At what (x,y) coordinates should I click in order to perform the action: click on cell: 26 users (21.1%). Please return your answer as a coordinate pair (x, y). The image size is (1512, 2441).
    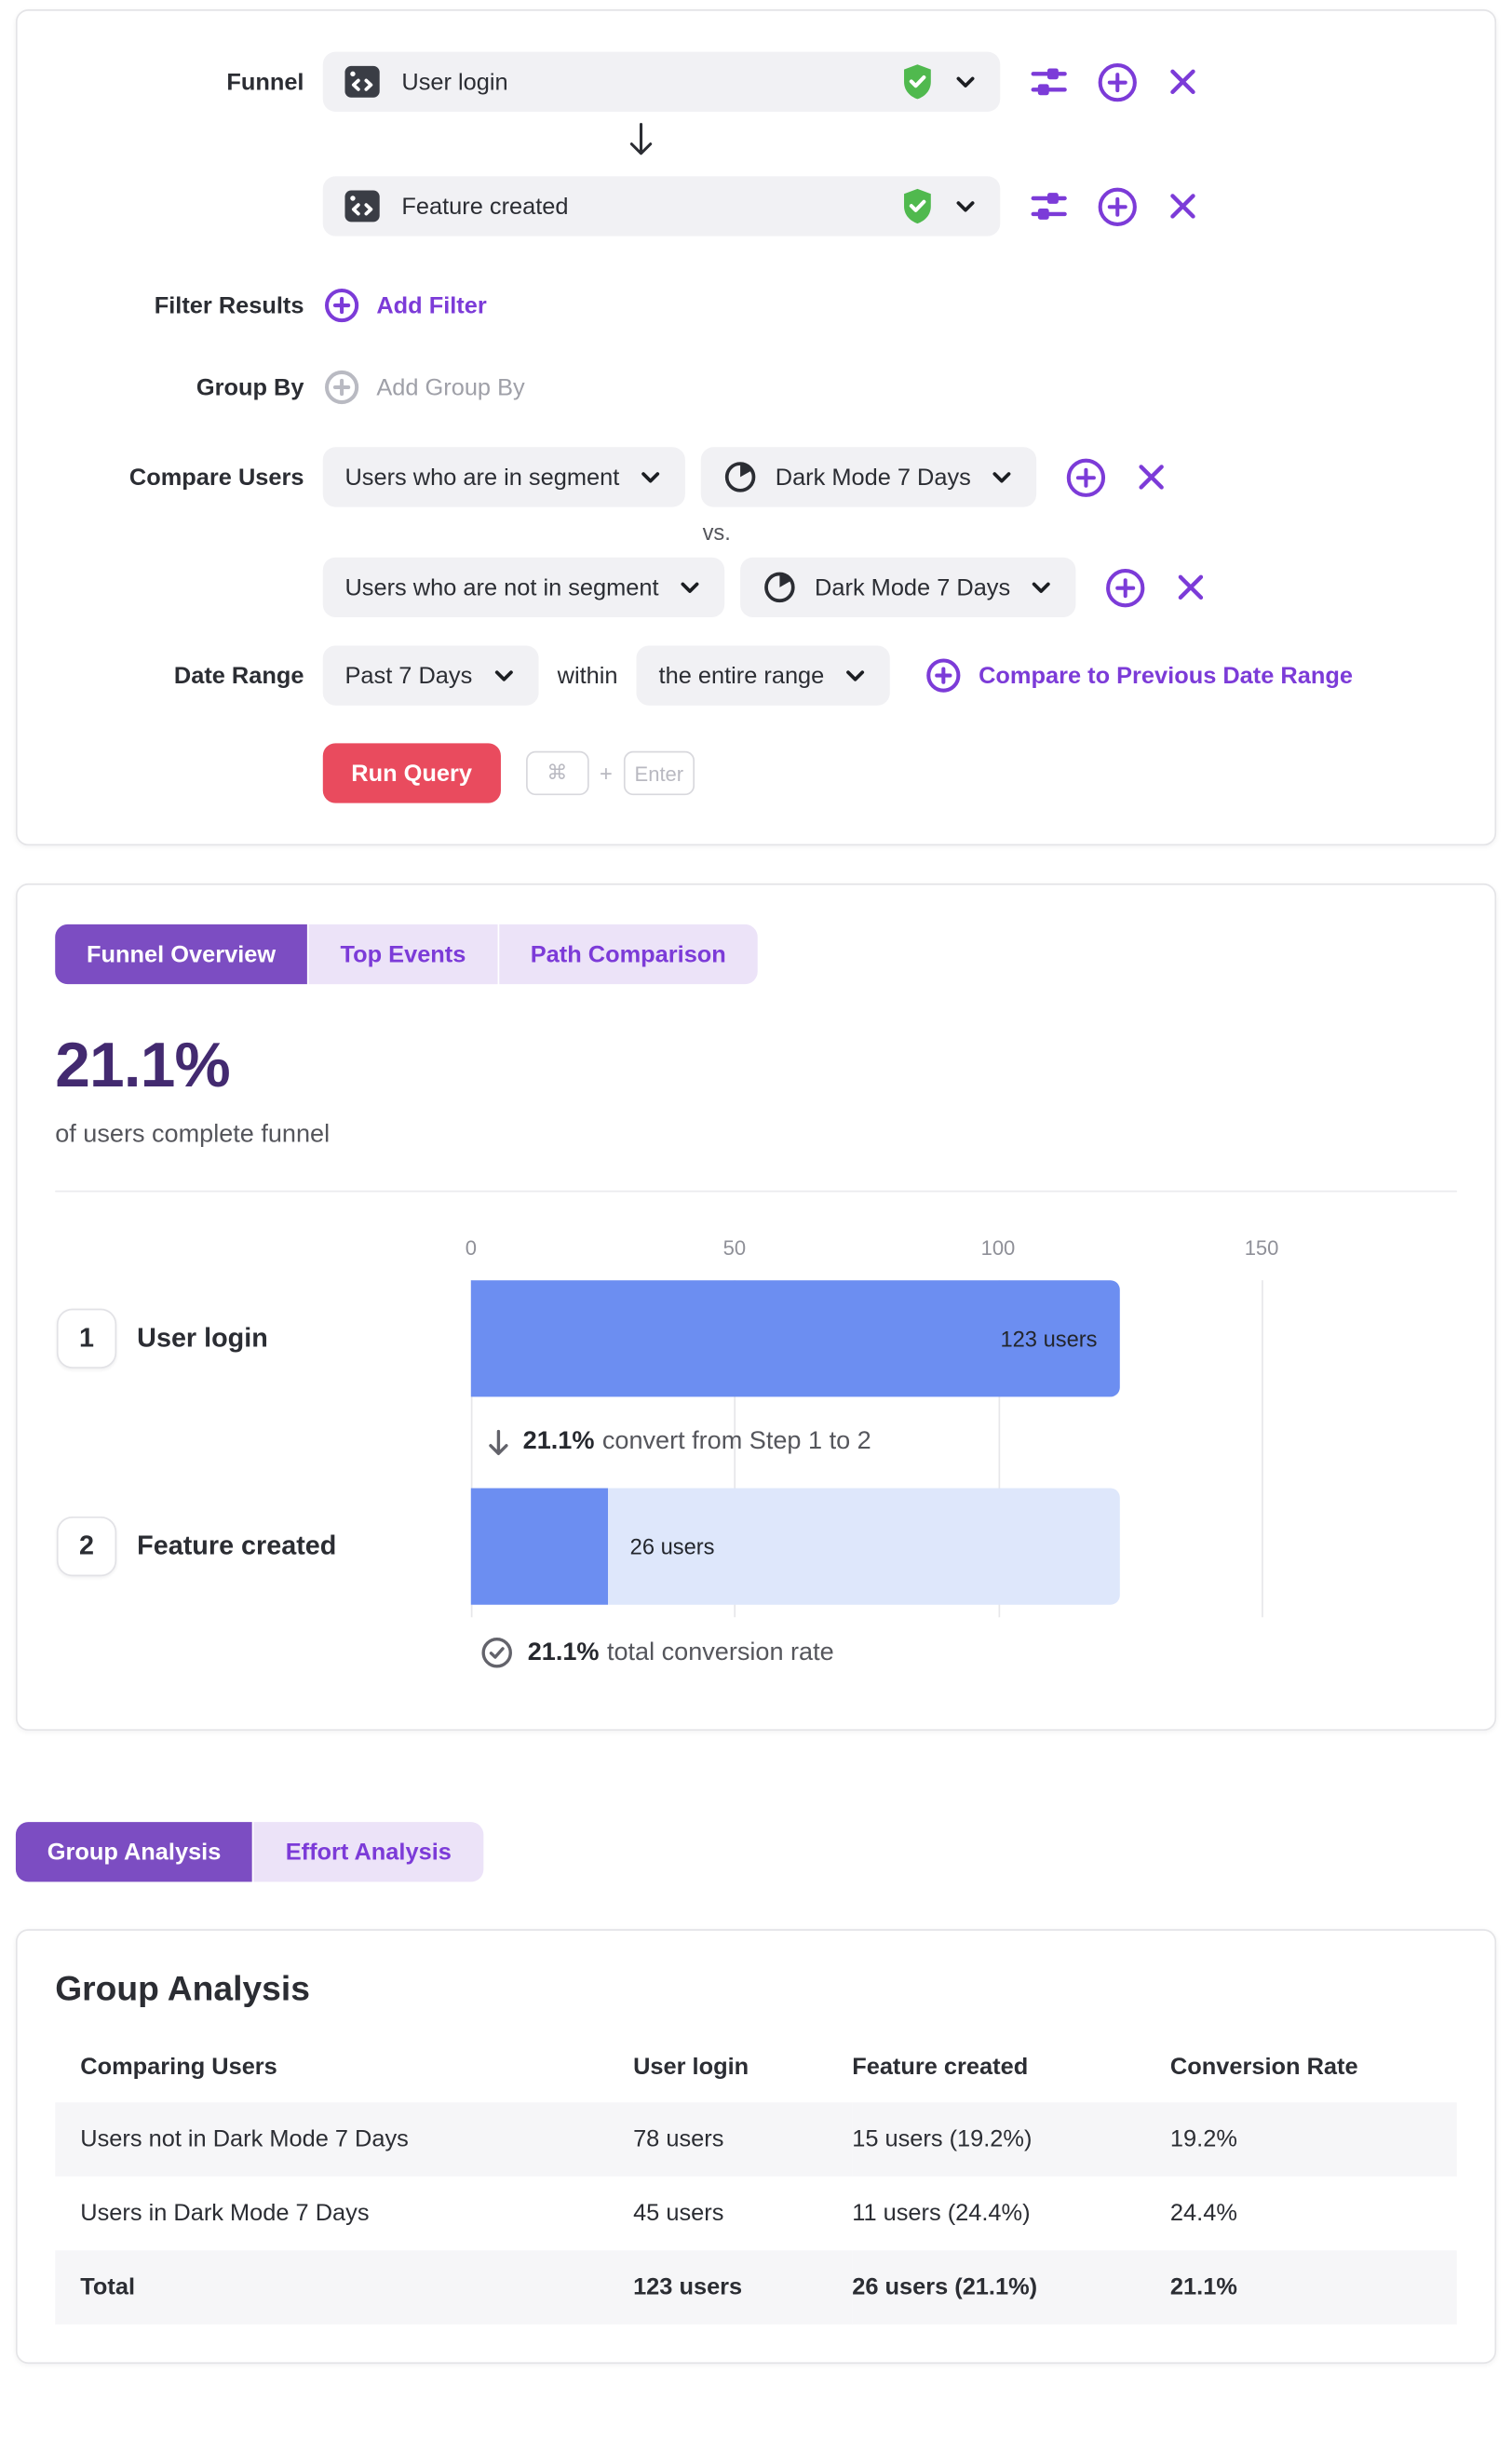
    Looking at the image, I should click on (945, 2287).